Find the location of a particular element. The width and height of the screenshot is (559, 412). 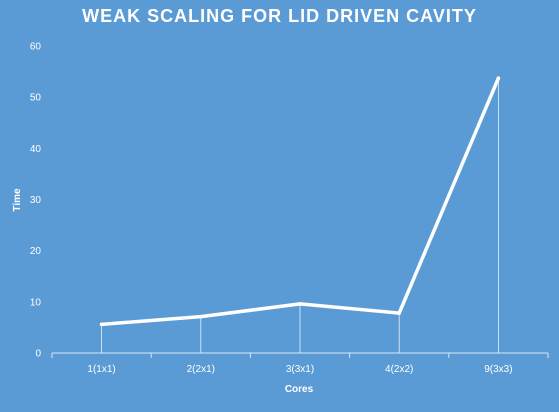

y-tick-label: 30 is located at coordinates (36, 200).